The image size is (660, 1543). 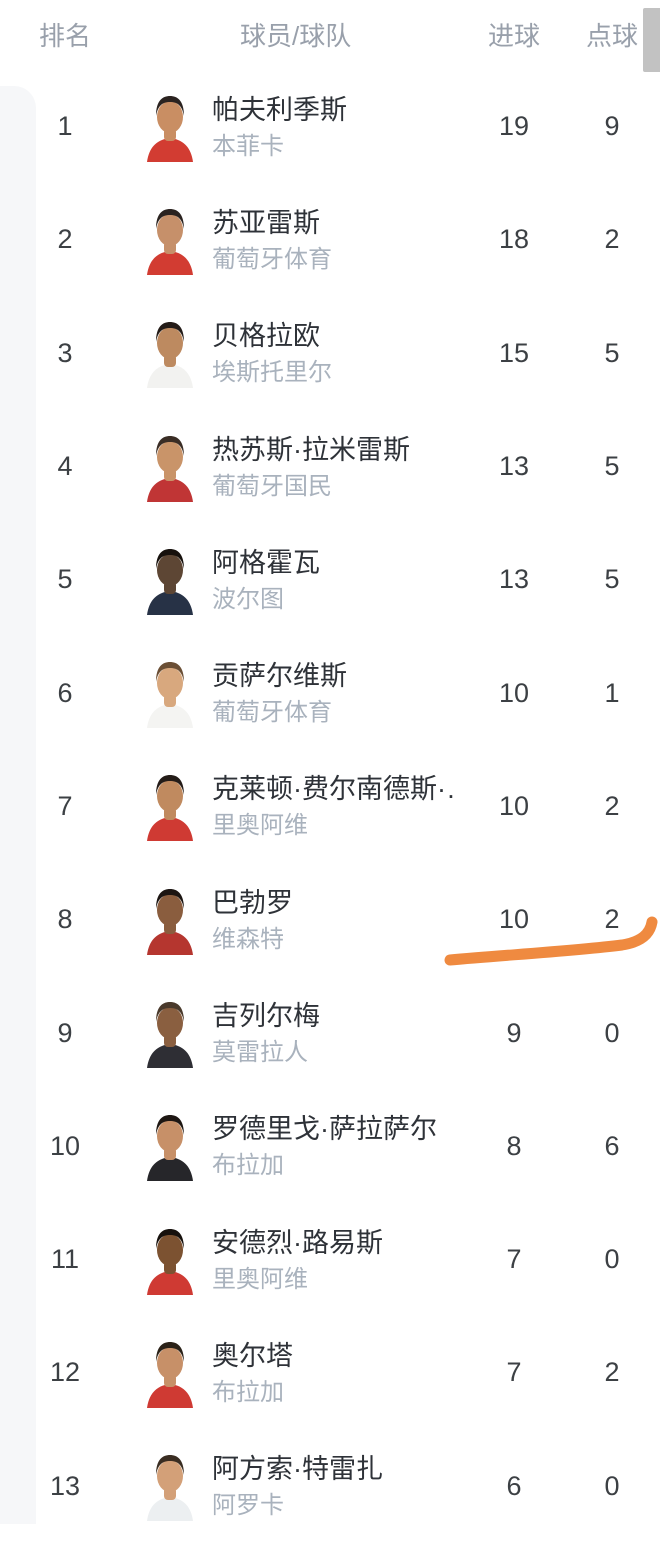 What do you see at coordinates (65, 1259) in the screenshot?
I see `rank-value: 11` at bounding box center [65, 1259].